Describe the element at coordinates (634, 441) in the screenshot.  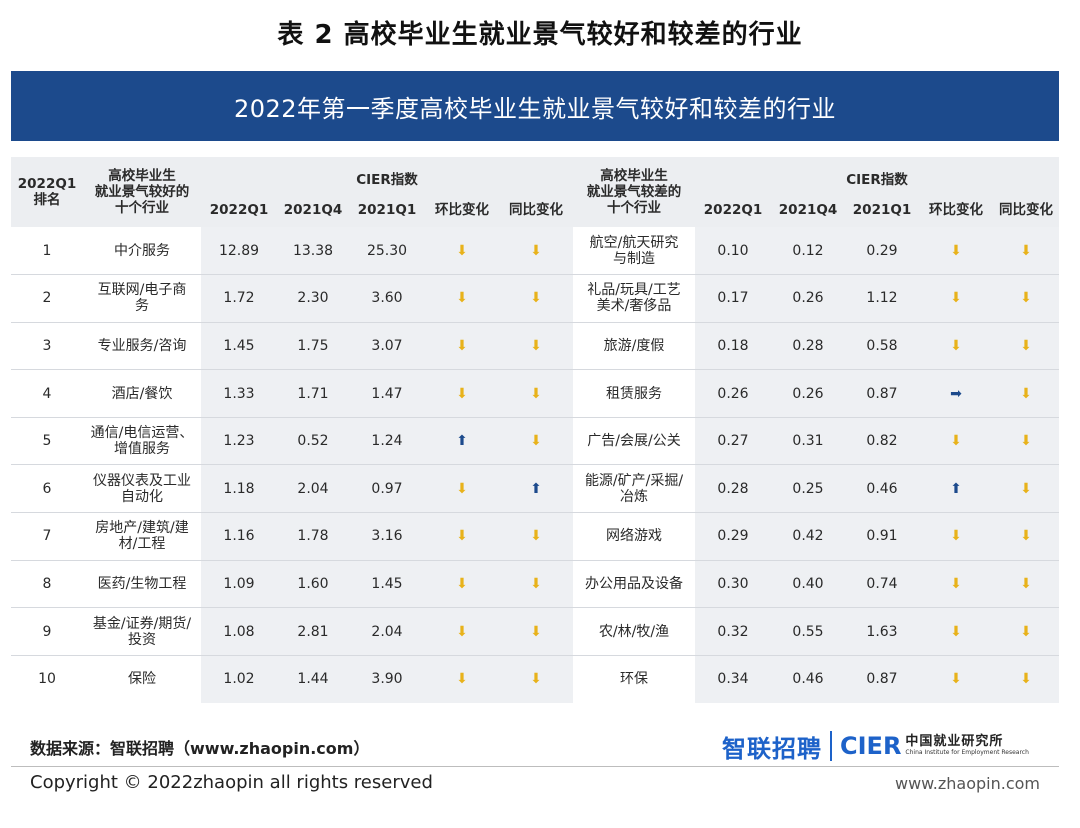
I see `industry-name-line: 广告/会展/公关` at that location.